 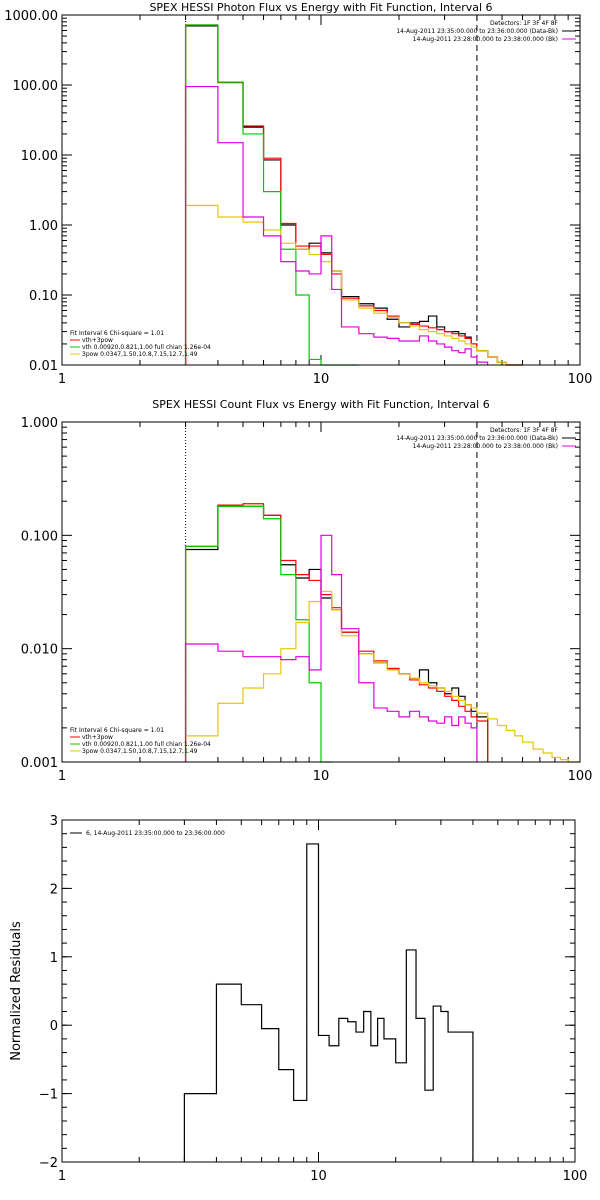 I want to click on y-tick-label: 1000.00, so click(x=31, y=16).